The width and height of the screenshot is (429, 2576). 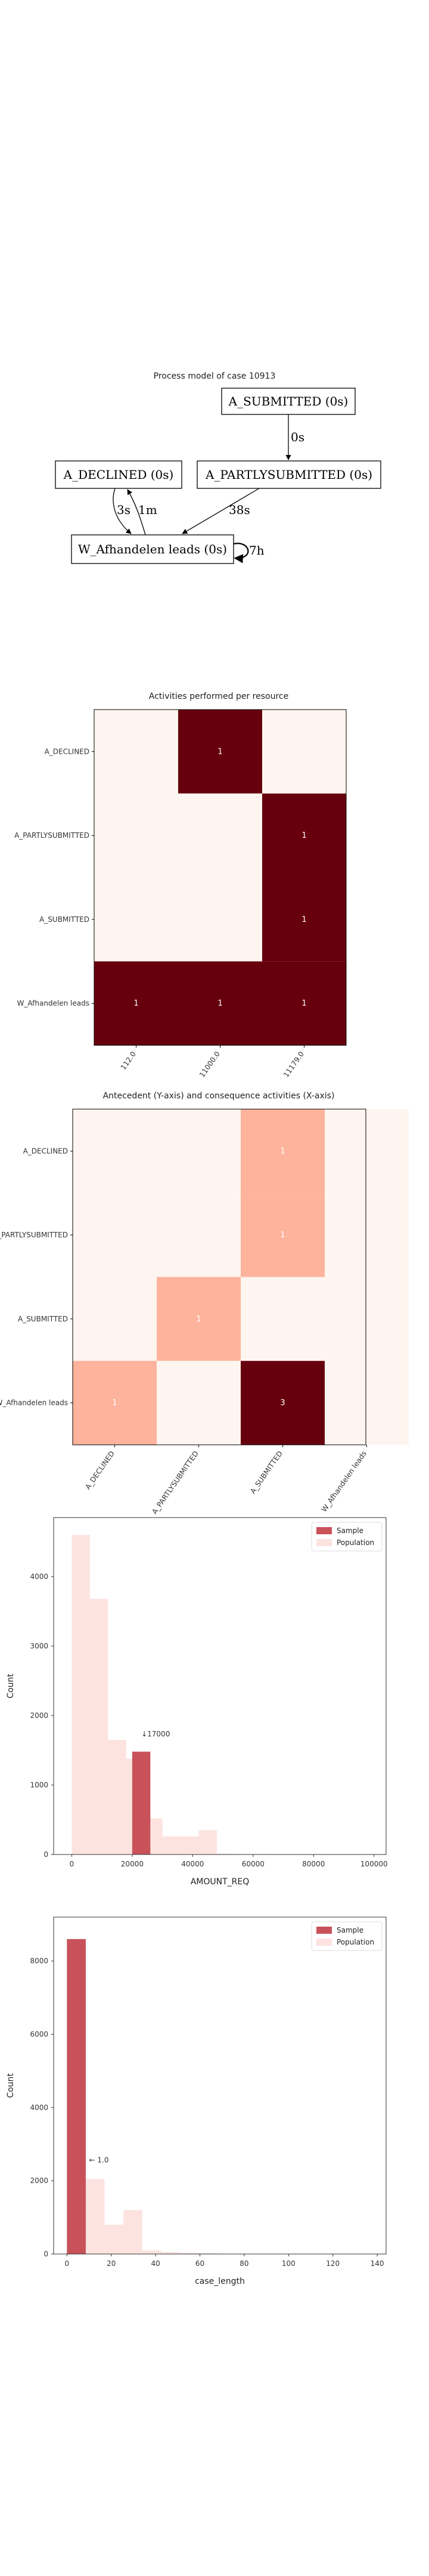 What do you see at coordinates (128, 1061) in the screenshot?
I see `x-tick-label: 112.0` at bounding box center [128, 1061].